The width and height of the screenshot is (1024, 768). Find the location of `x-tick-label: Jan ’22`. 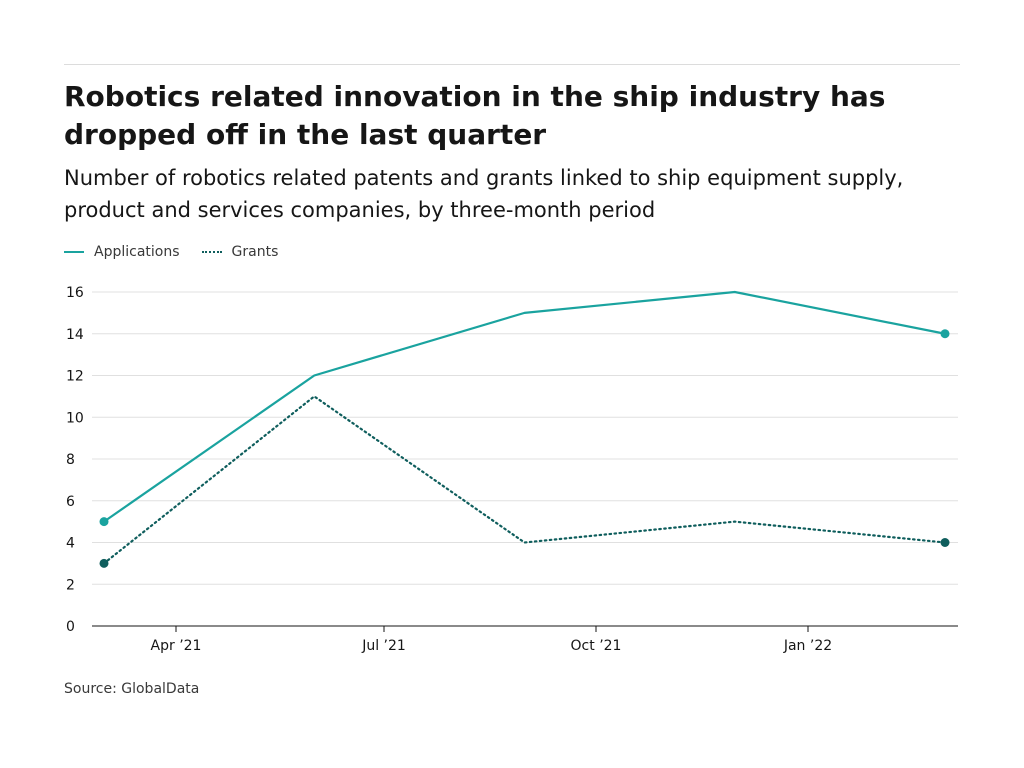

x-tick-label: Jan ’22 is located at coordinates (807, 646).